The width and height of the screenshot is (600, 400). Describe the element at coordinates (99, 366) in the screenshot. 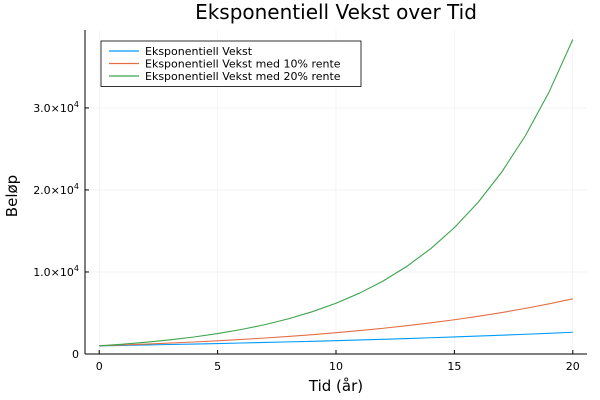

I see `x-tick-label: 0` at that location.